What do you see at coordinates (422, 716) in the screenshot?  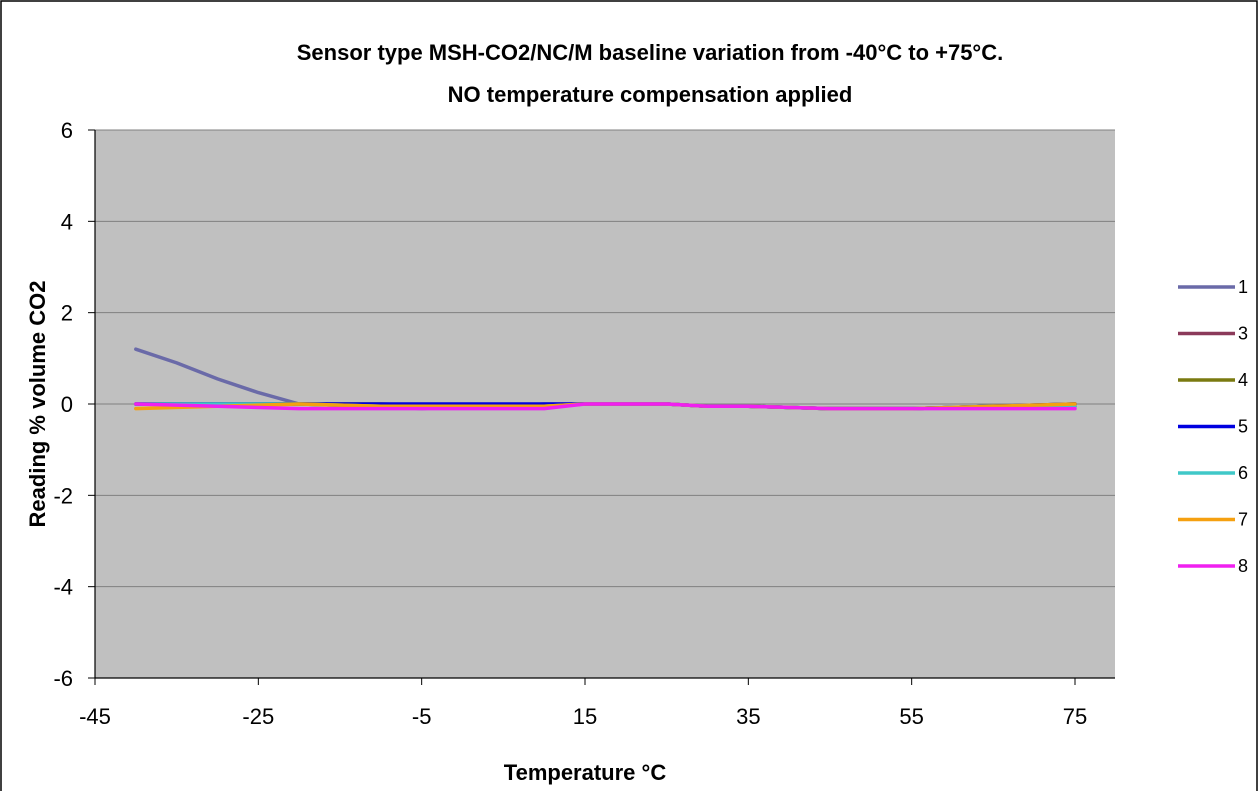 I see `x-tick-label: -5` at bounding box center [422, 716].